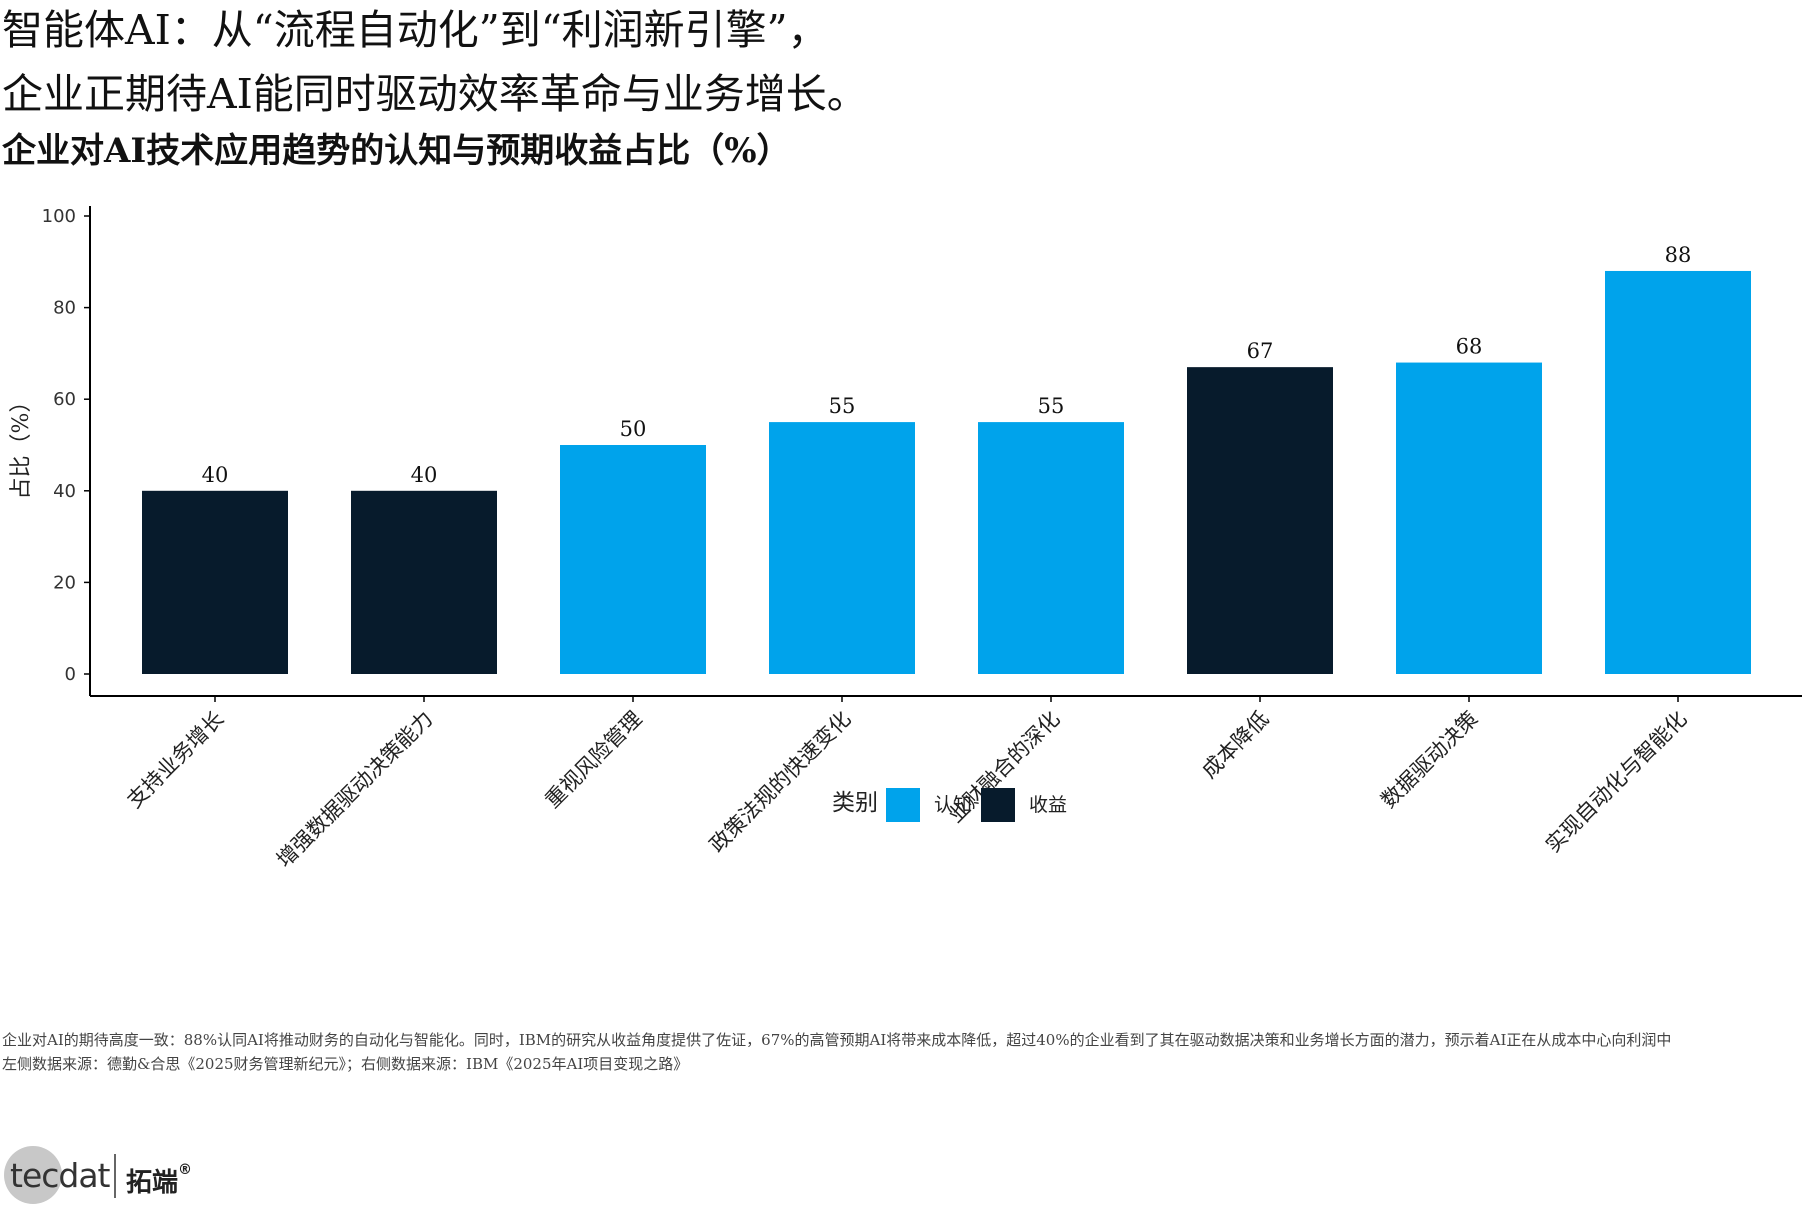 The width and height of the screenshot is (1814, 1209). I want to click on headline-line-1: 智能体AI：从“流程自动化”到“利润新引擎”，, so click(415, 30).